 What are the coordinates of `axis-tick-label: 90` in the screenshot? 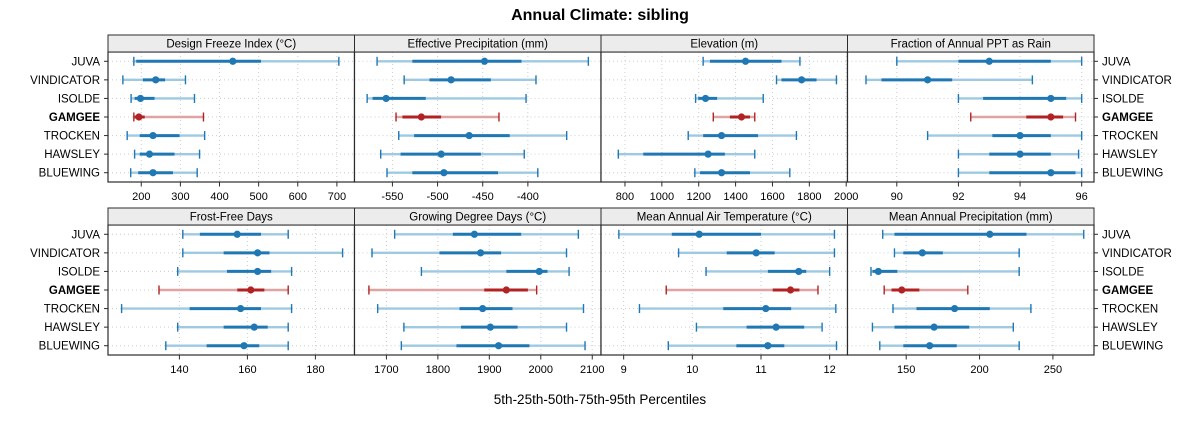 It's located at (897, 197).